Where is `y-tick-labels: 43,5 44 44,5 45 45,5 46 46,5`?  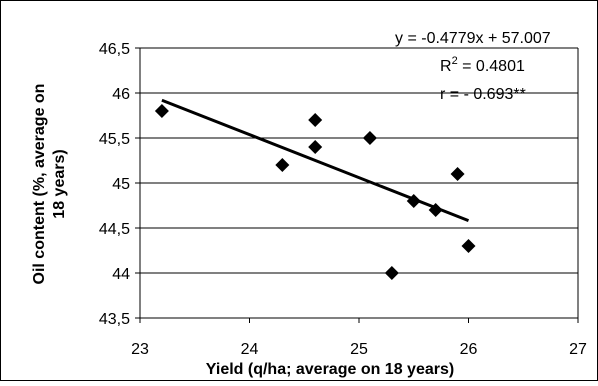
y-tick-labels: 43,5 44 44,5 45 45,5 46 46,5 is located at coordinates (114, 184).